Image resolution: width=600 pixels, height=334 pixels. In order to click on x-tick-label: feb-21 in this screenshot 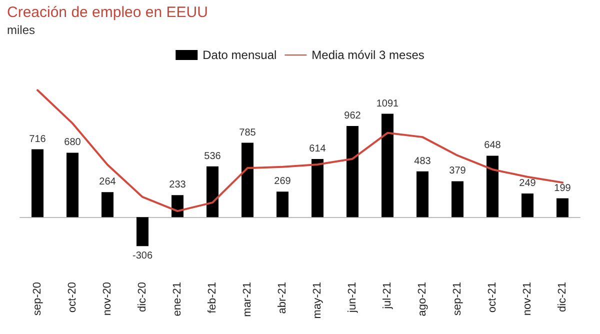, I will do `click(212, 298)`.